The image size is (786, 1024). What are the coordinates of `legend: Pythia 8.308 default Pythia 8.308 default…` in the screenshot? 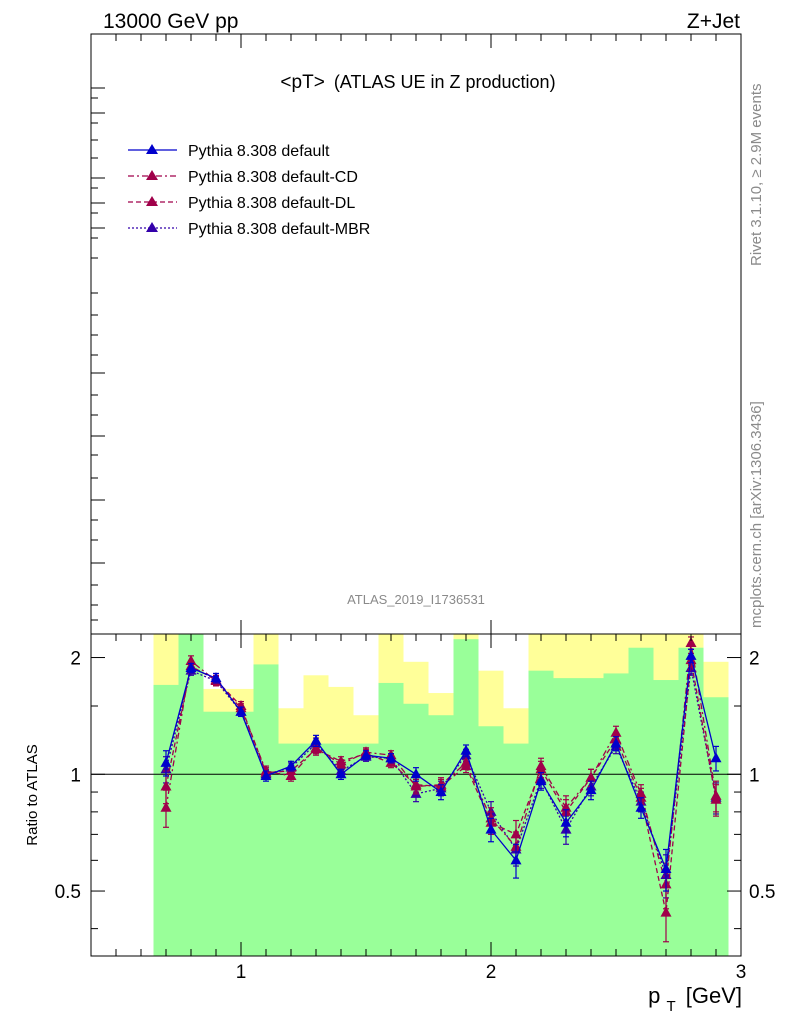 It's located at (249, 190).